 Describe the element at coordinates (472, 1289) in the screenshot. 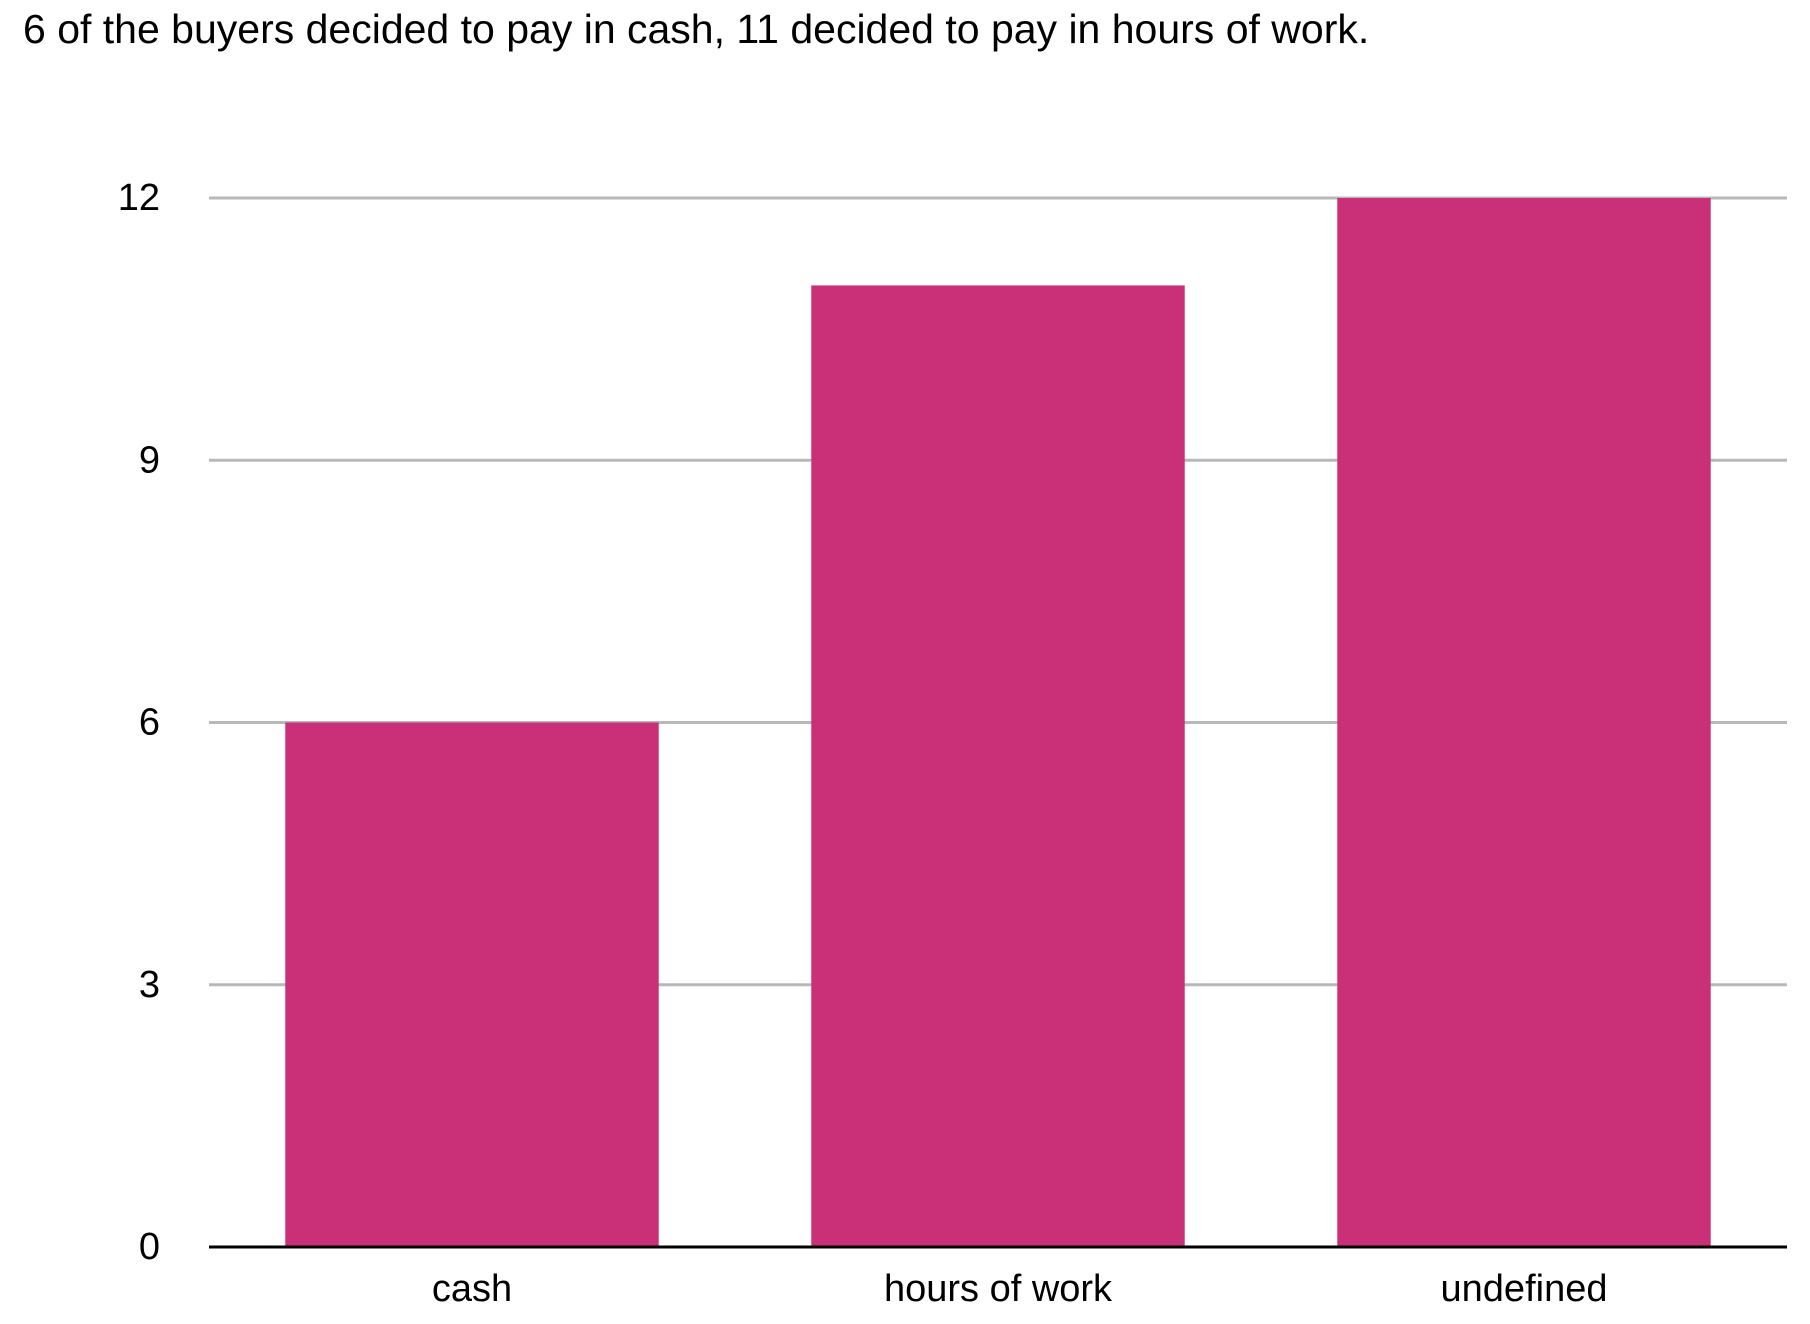

I see `x-tick-label: cash` at that location.